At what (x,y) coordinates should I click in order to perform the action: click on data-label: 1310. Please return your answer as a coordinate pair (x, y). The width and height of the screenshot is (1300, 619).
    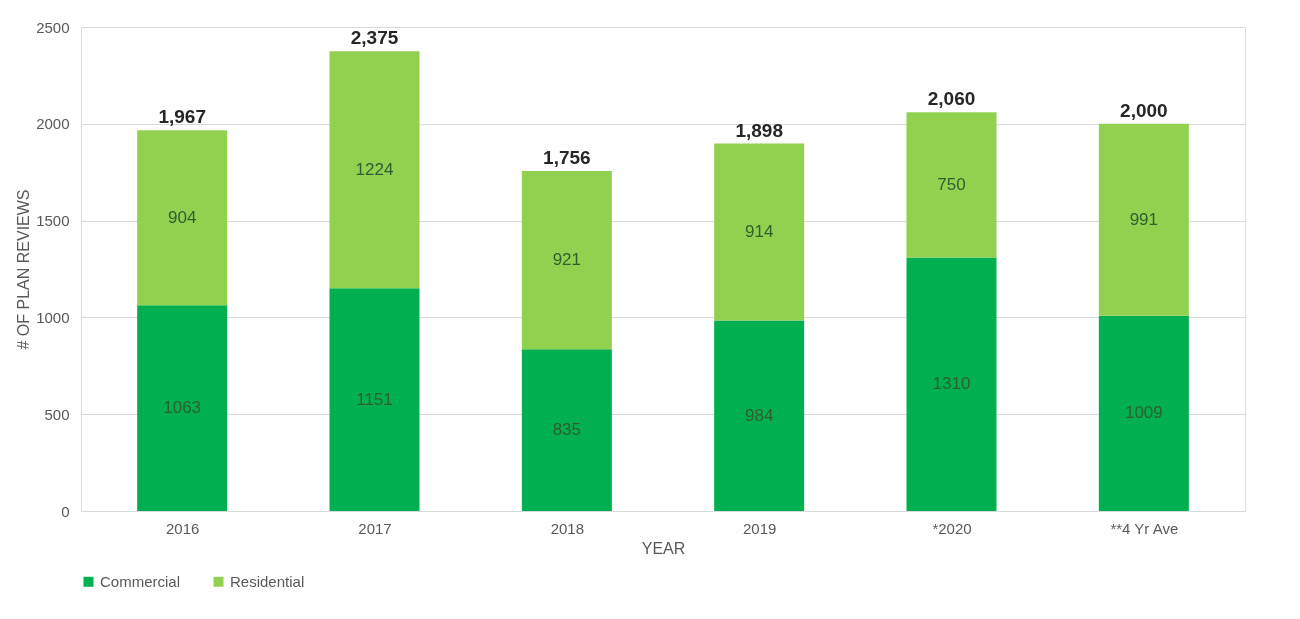
    Looking at the image, I should click on (951, 384).